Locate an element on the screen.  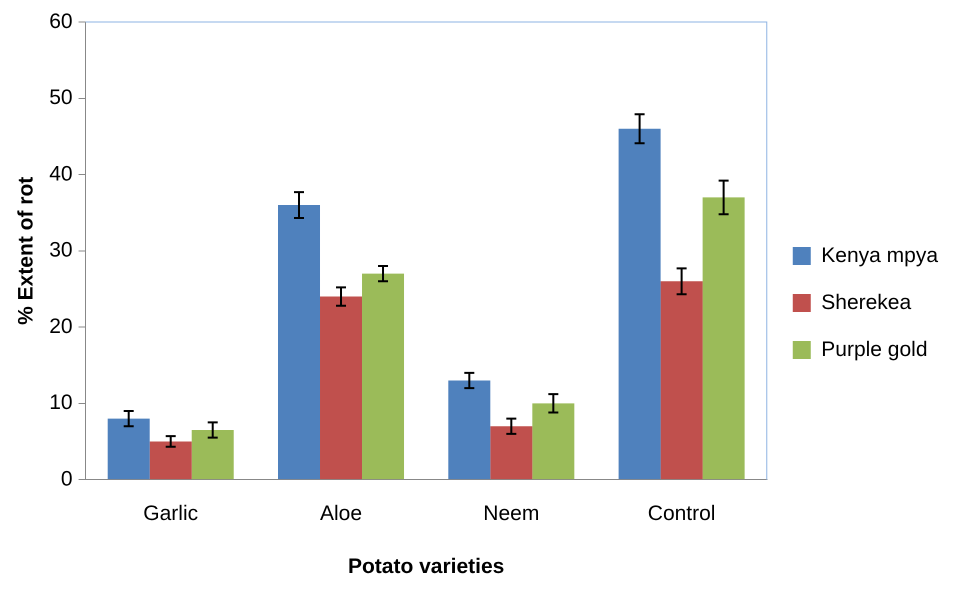
x-tick-label: Aloe is located at coordinates (341, 513).